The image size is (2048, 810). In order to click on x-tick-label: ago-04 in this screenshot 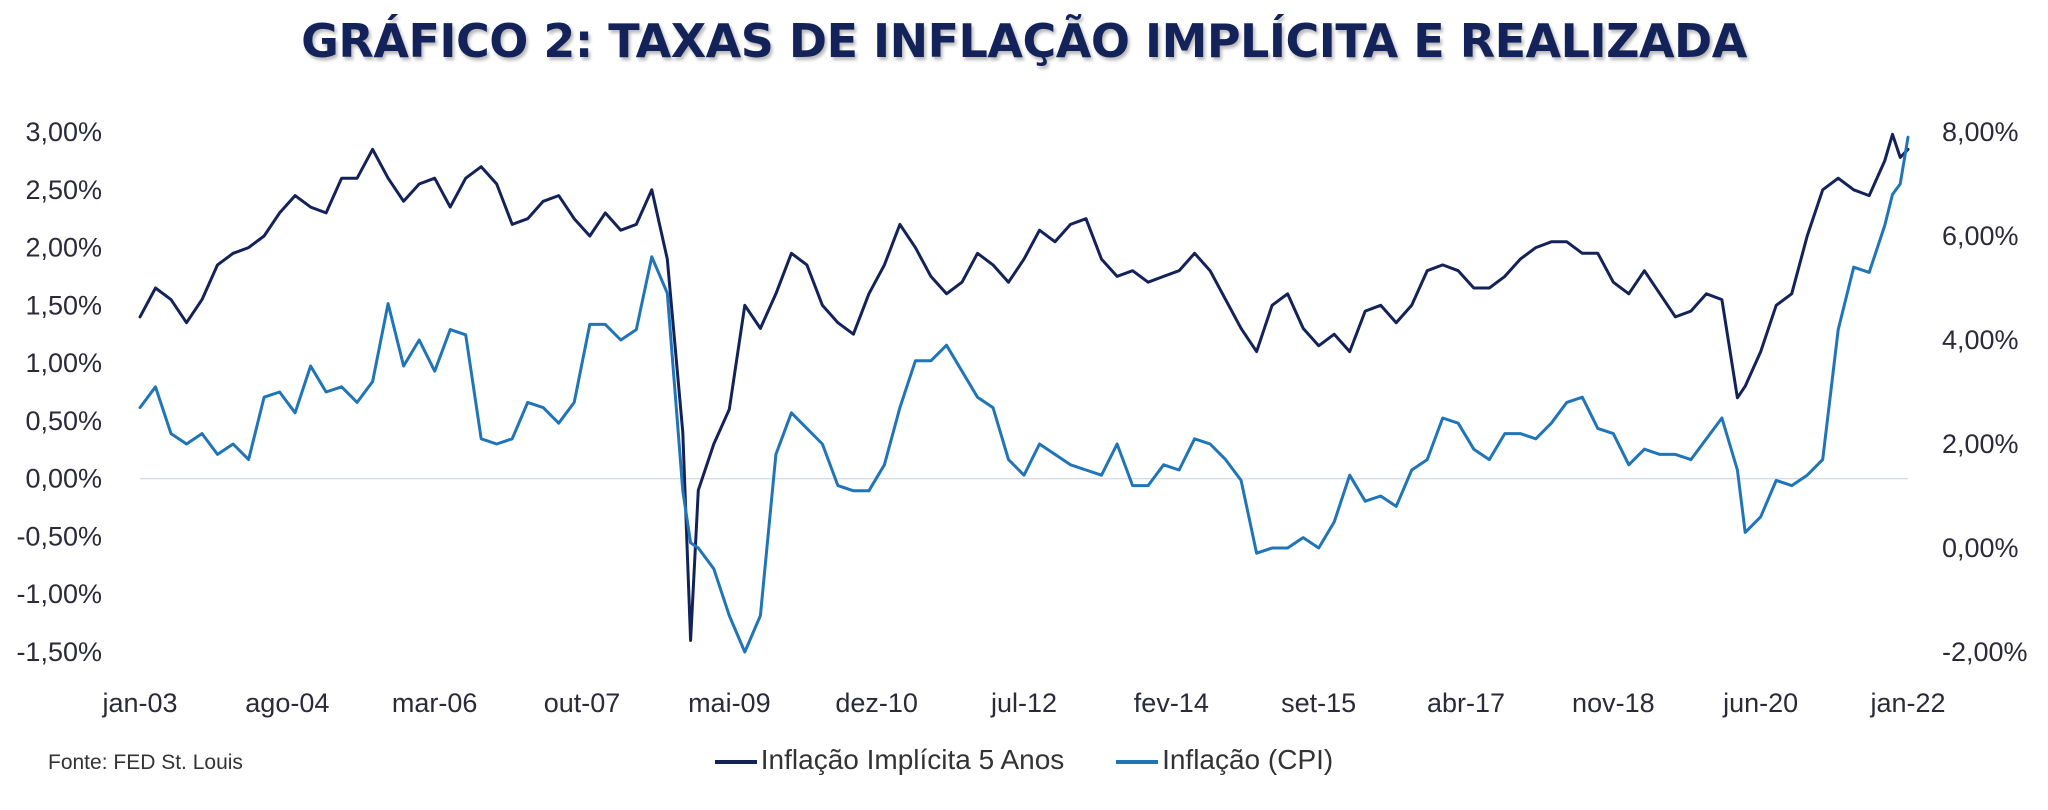, I will do `click(287, 703)`.